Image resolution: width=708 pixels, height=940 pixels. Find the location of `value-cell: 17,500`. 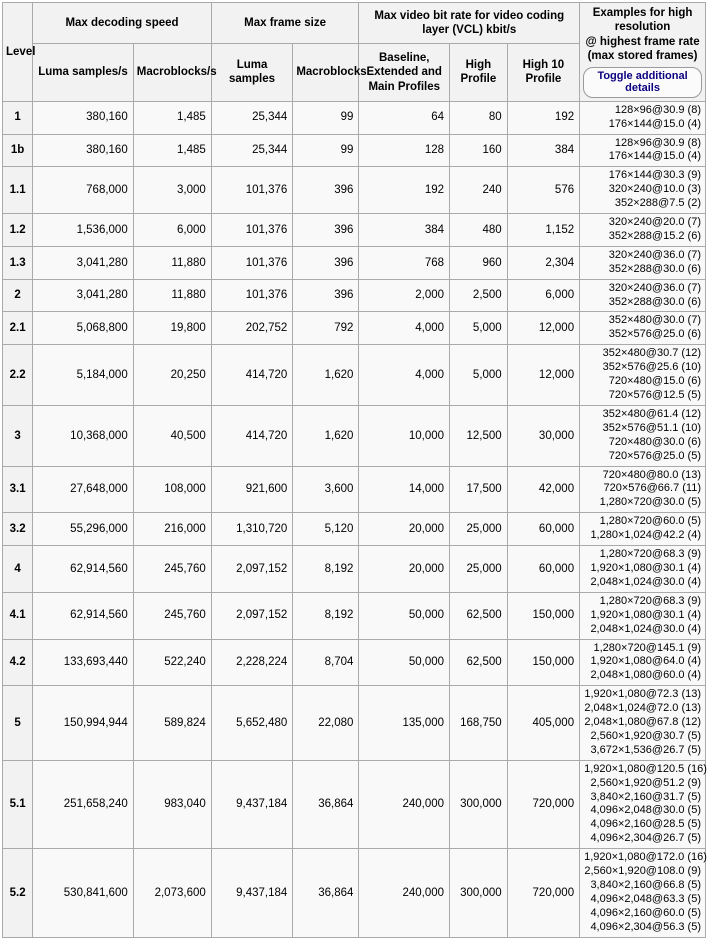

value-cell: 17,500 is located at coordinates (478, 489).